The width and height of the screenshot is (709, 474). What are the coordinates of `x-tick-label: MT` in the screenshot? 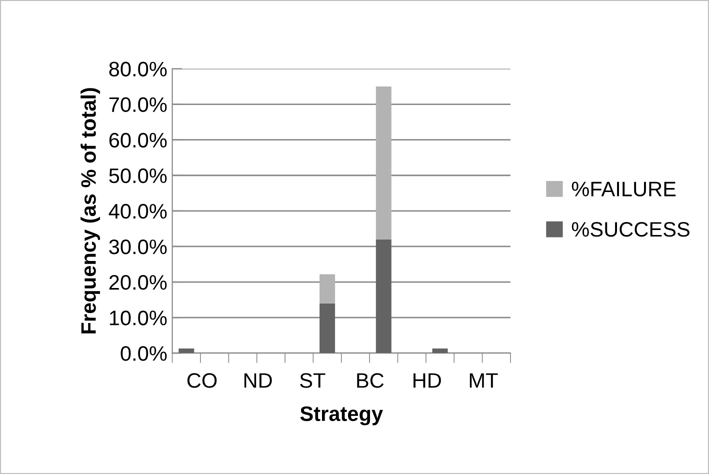 It's located at (484, 380).